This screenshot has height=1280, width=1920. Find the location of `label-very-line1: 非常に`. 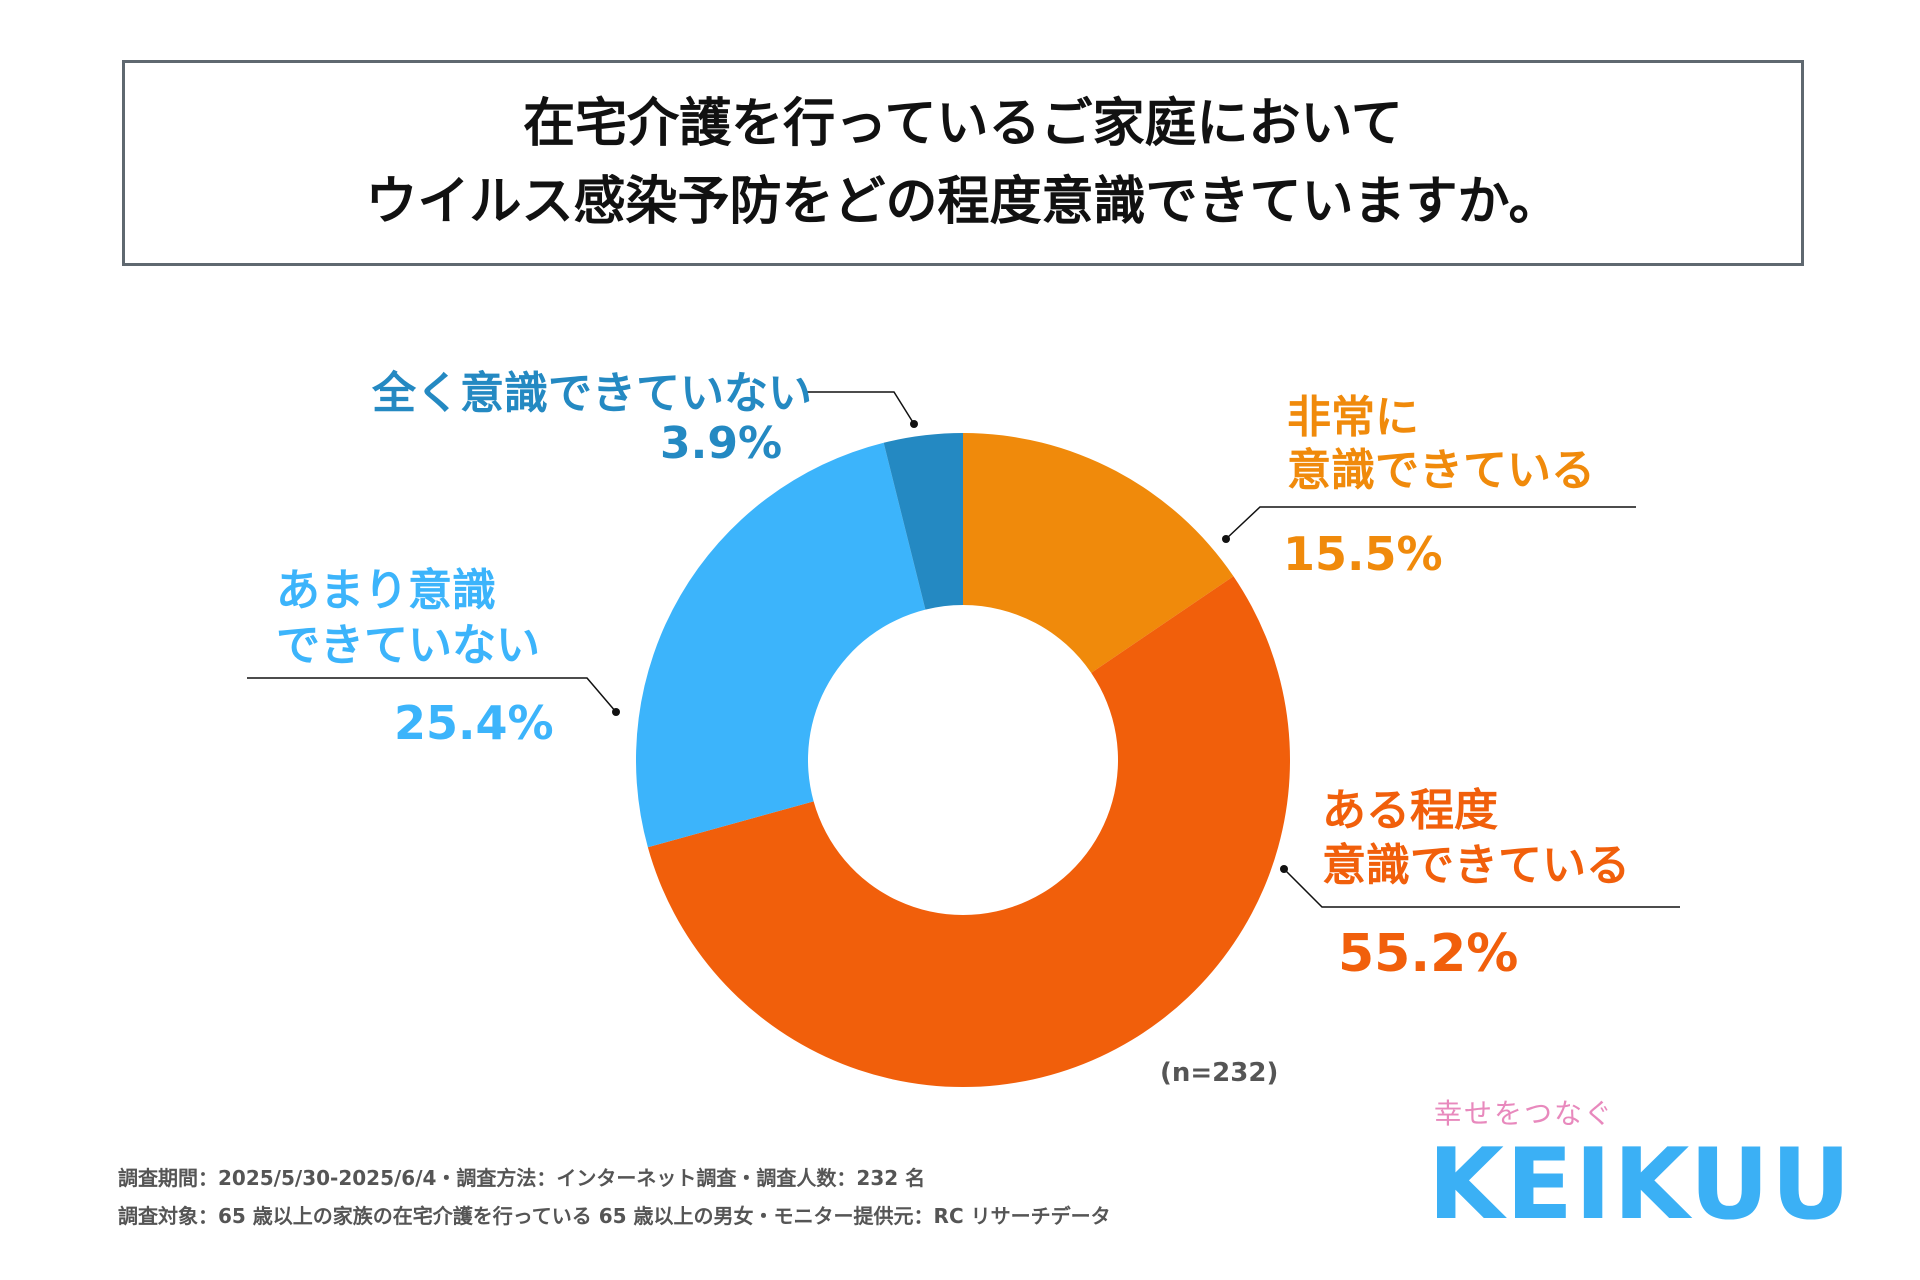

label-very-line1: 非常に is located at coordinates (1353, 417).